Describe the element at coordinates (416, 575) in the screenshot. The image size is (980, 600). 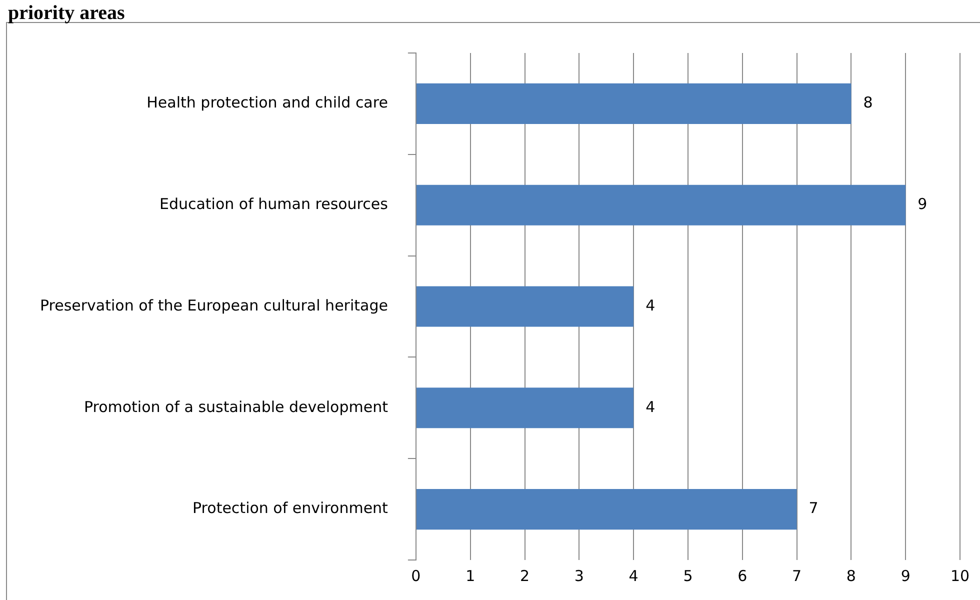
I see `x-tick-label: 0` at that location.